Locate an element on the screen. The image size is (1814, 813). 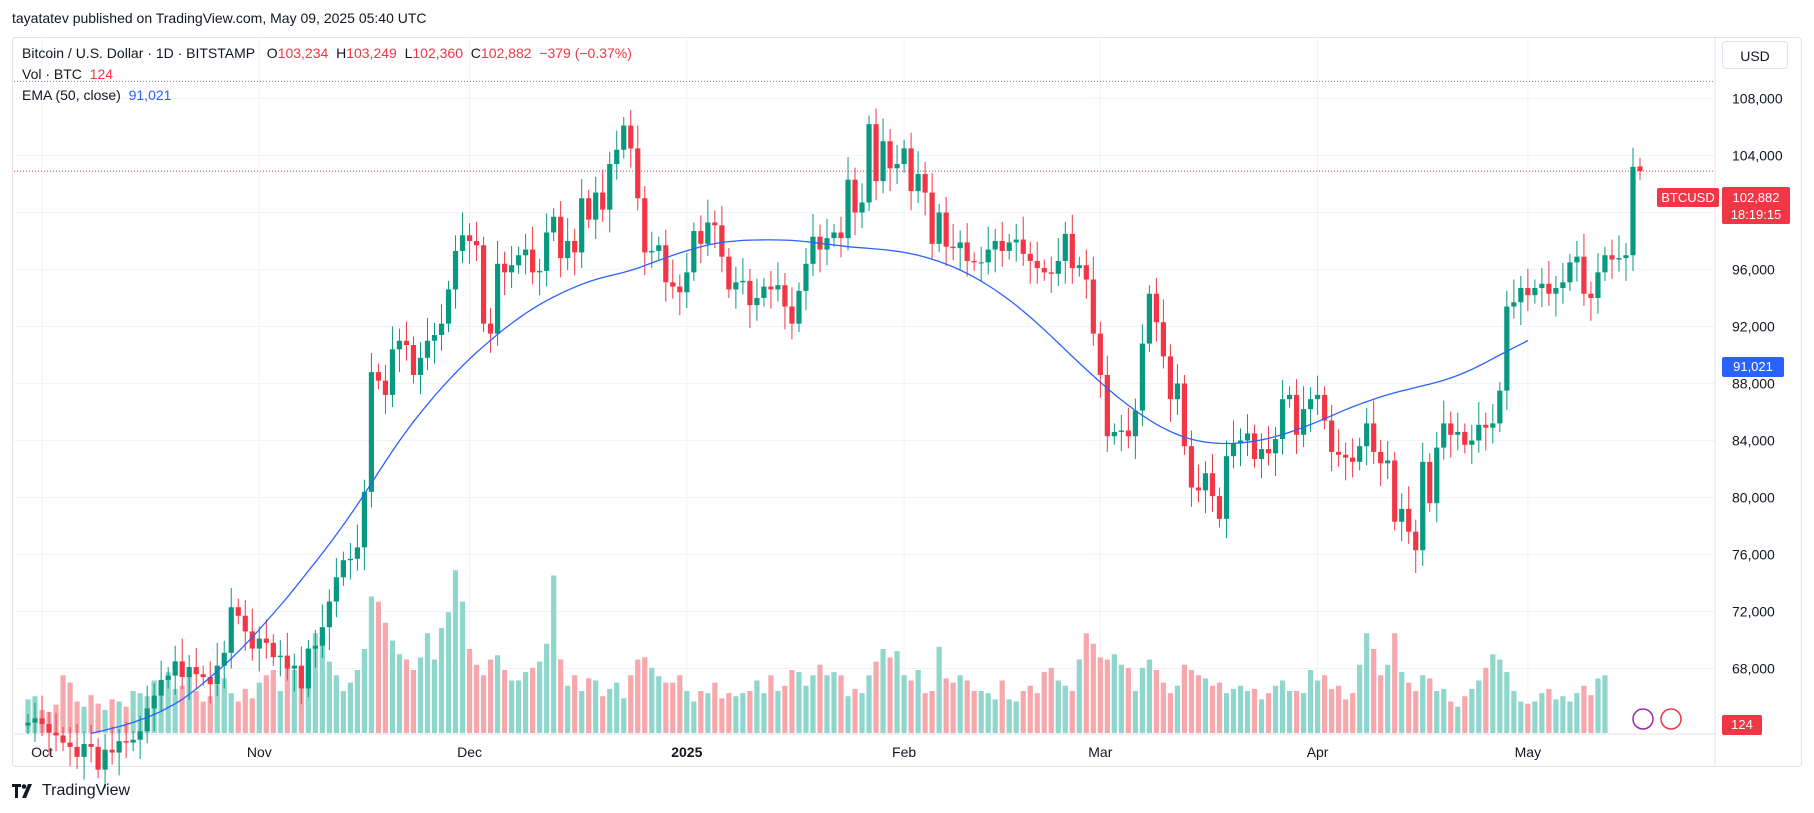
x-tick-label: Oct is located at coordinates (42, 752).